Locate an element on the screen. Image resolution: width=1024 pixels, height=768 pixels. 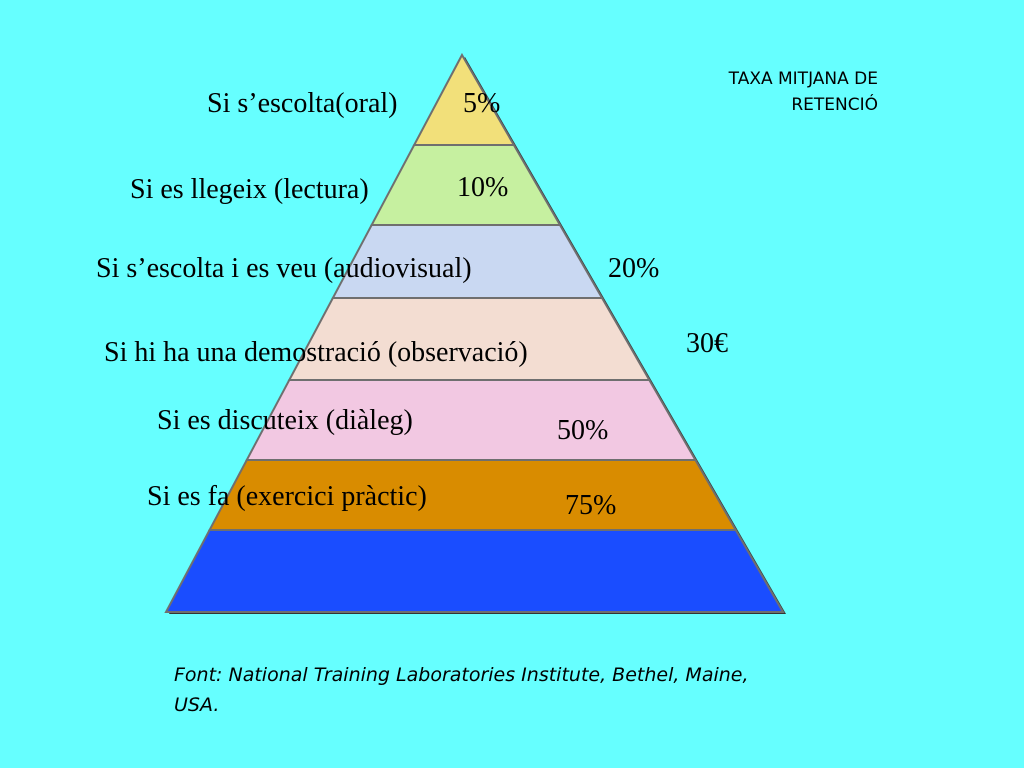
level-1-label: Si s’escolta(oral) is located at coordinates (302, 103).